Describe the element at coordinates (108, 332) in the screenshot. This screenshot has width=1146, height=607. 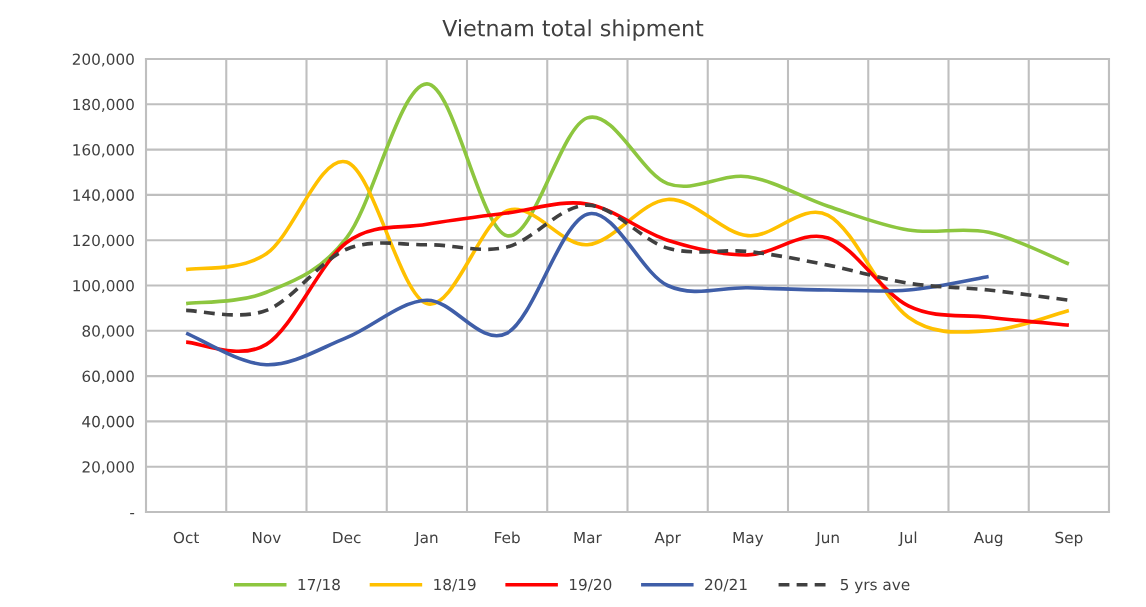
I see `y-tick-label: 80,000` at that location.